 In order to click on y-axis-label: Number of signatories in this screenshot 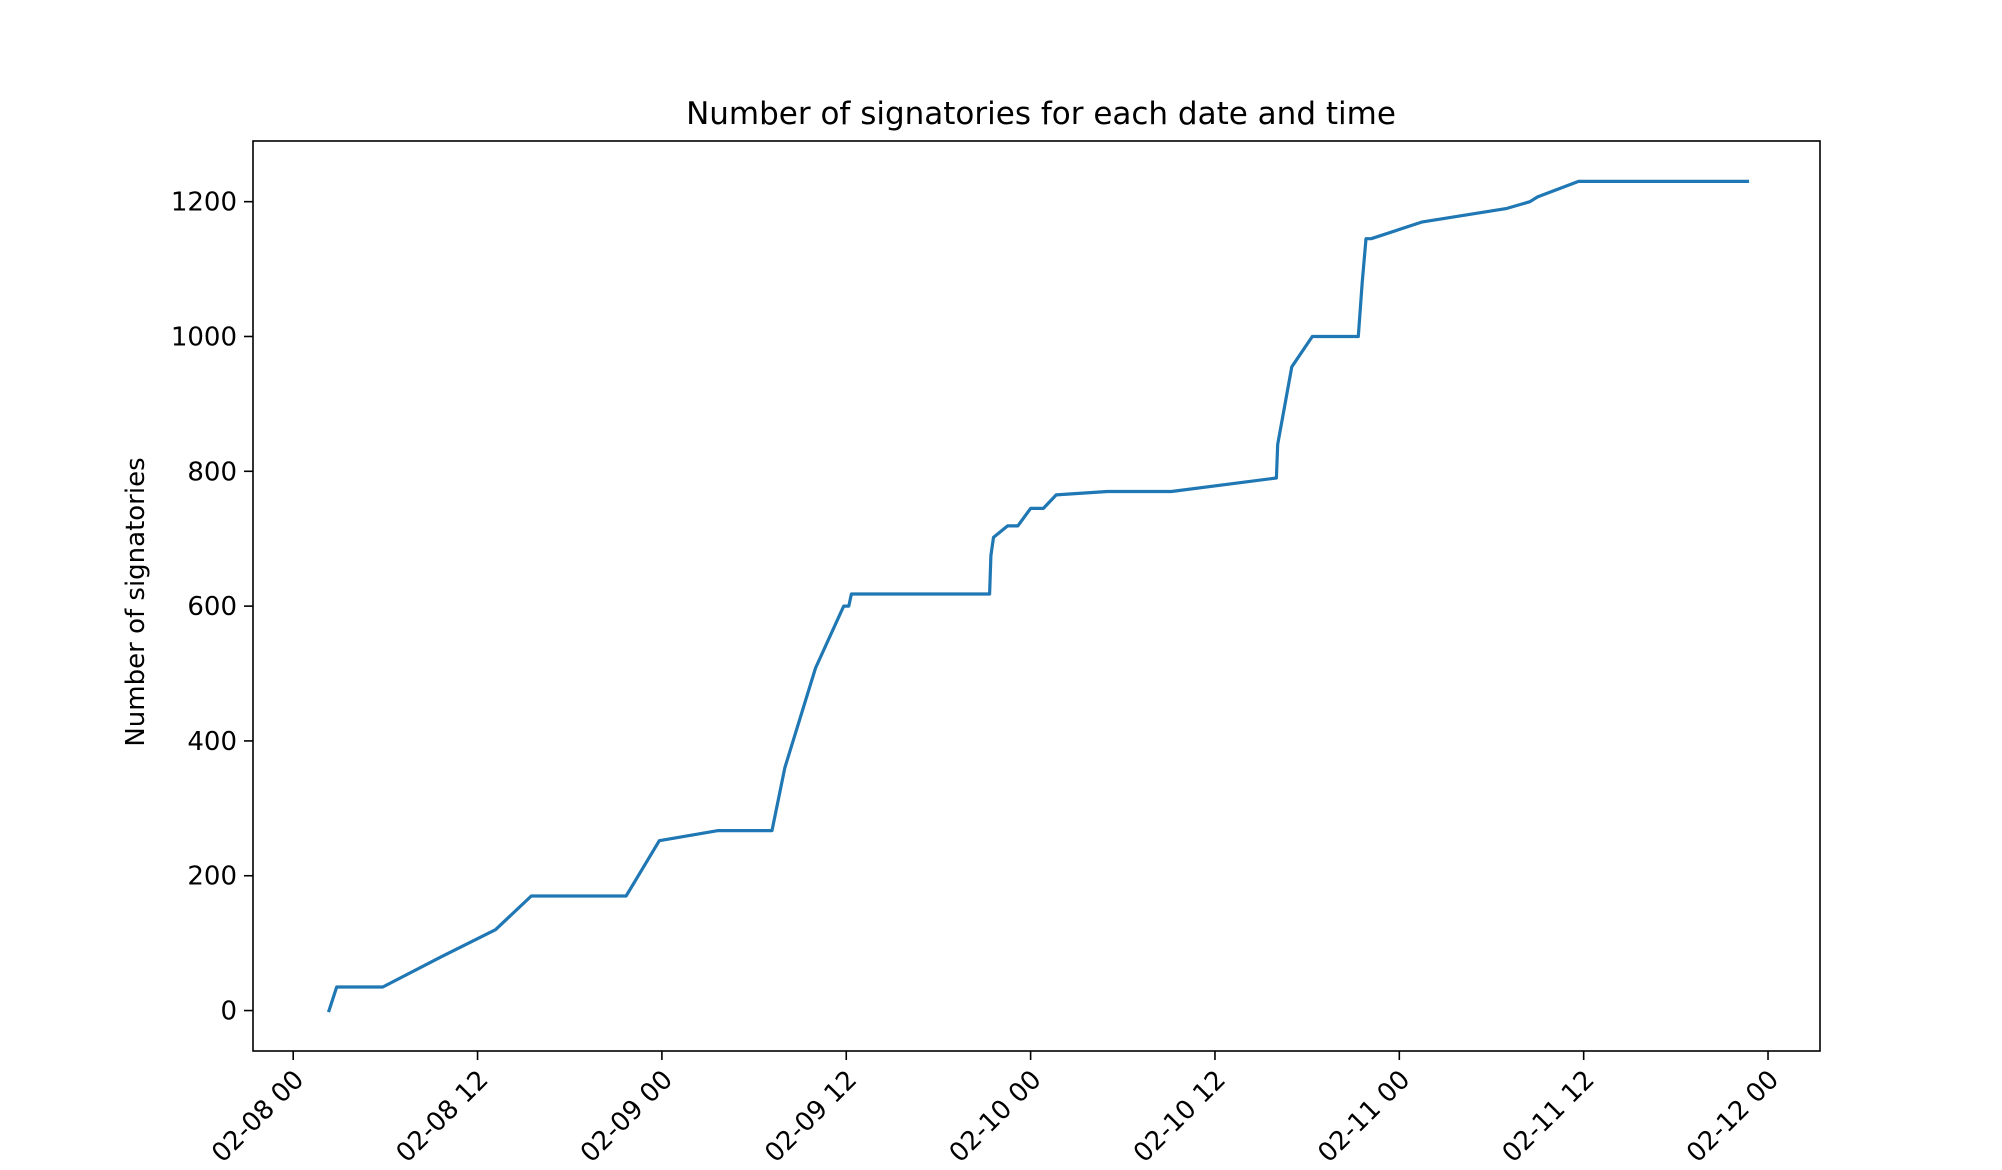, I will do `click(136, 601)`.